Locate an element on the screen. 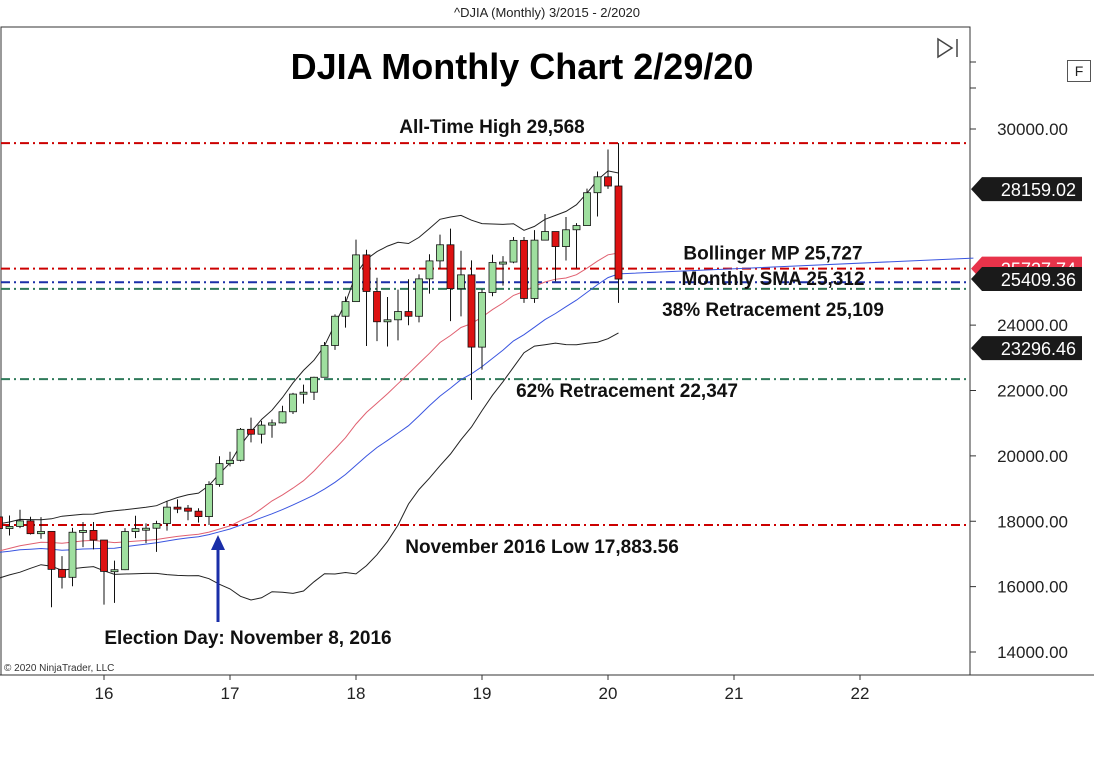  x-axis-ticks: 16 17 18 19 20 21 22 is located at coordinates (482, 689).